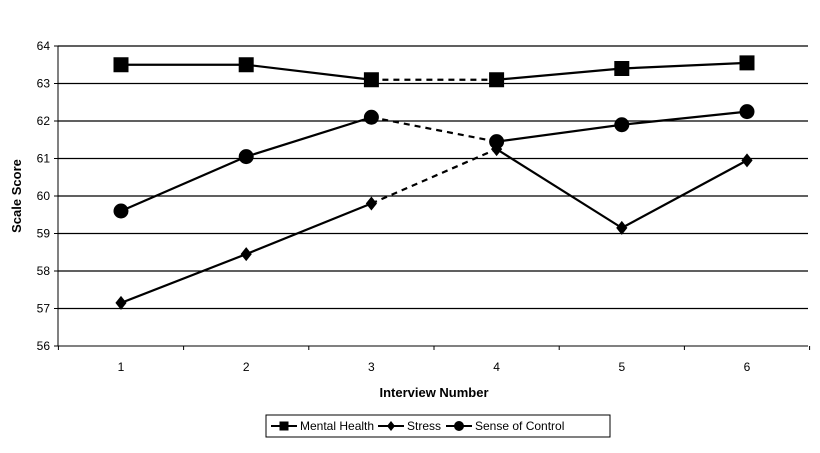 Image resolution: width=820 pixels, height=453 pixels. Describe the element at coordinates (391, 426) in the screenshot. I see `stress-legend-marker` at that location.